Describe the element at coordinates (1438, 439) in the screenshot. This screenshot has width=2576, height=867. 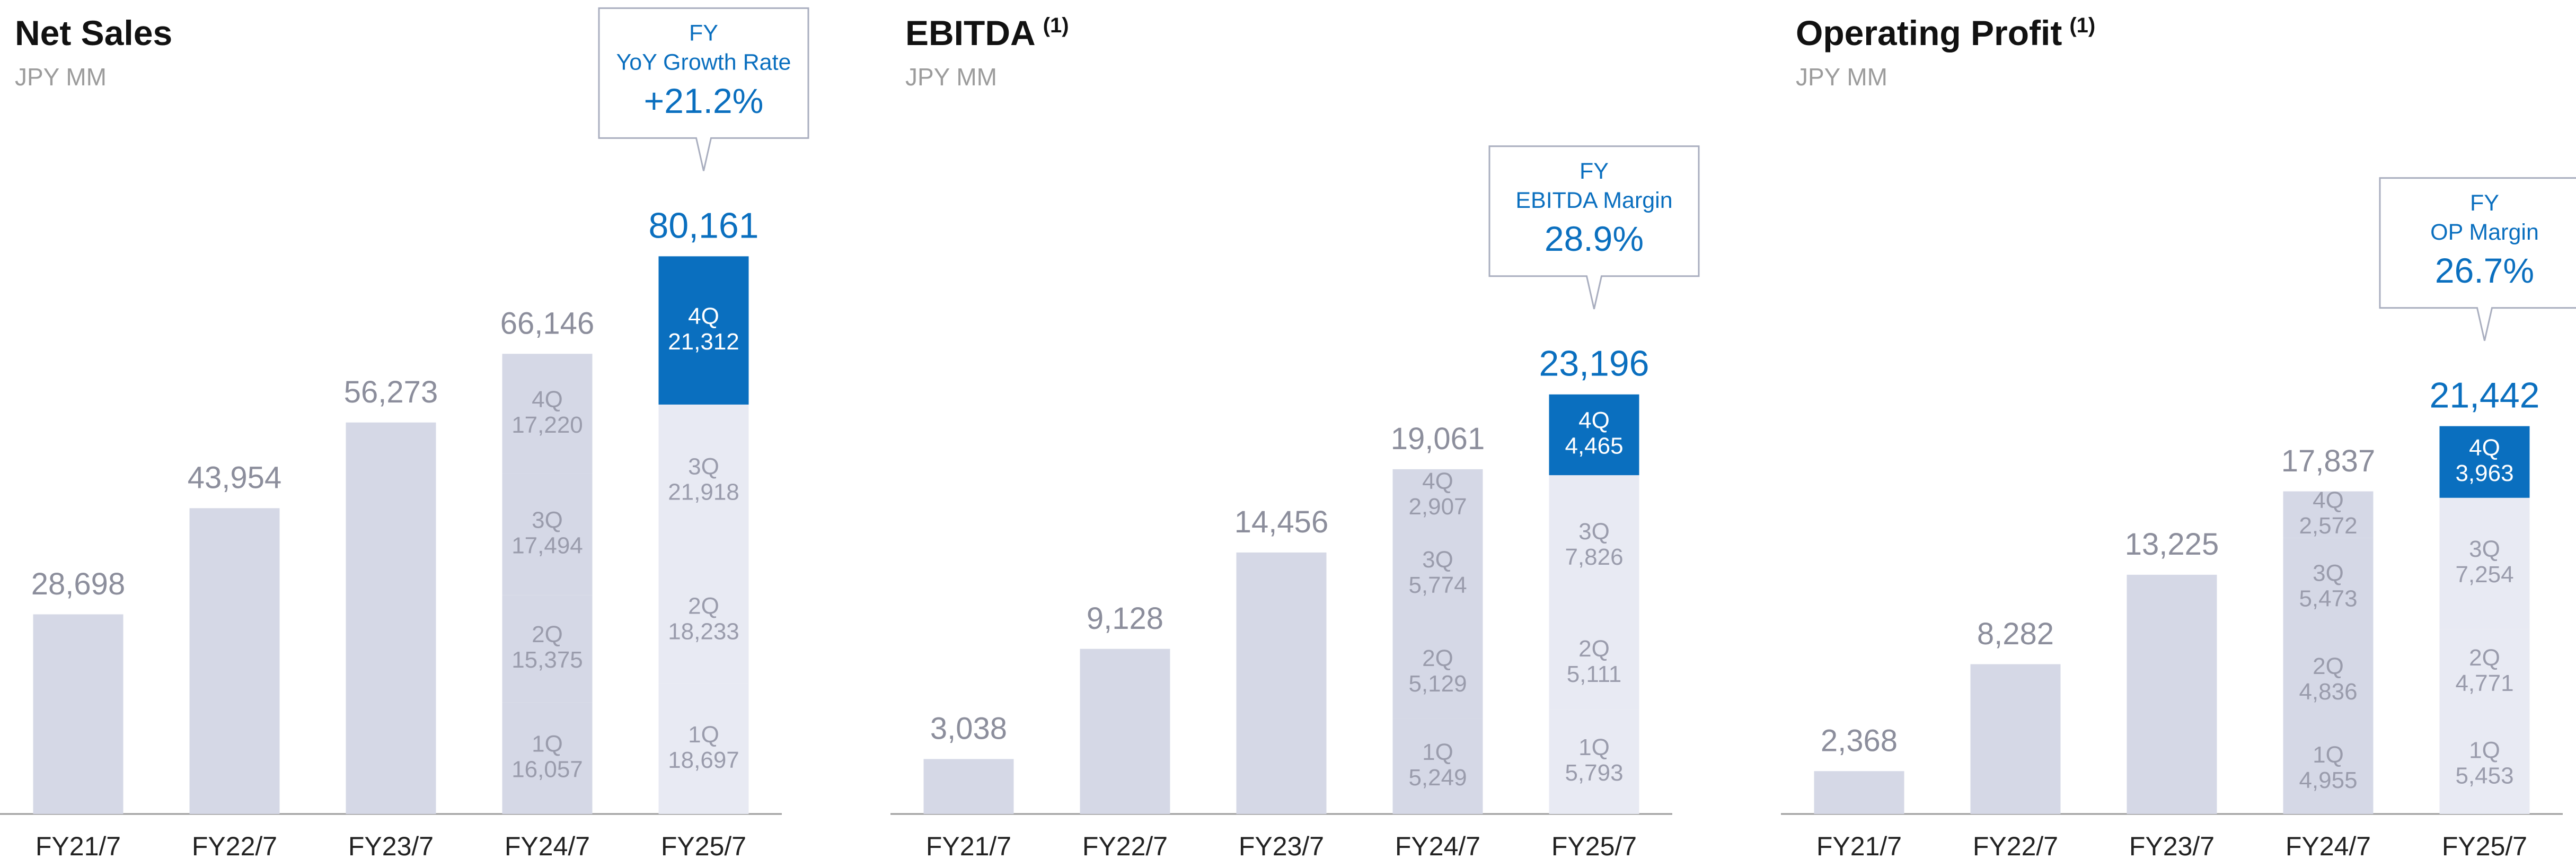
I see `total-label: 19,061` at that location.